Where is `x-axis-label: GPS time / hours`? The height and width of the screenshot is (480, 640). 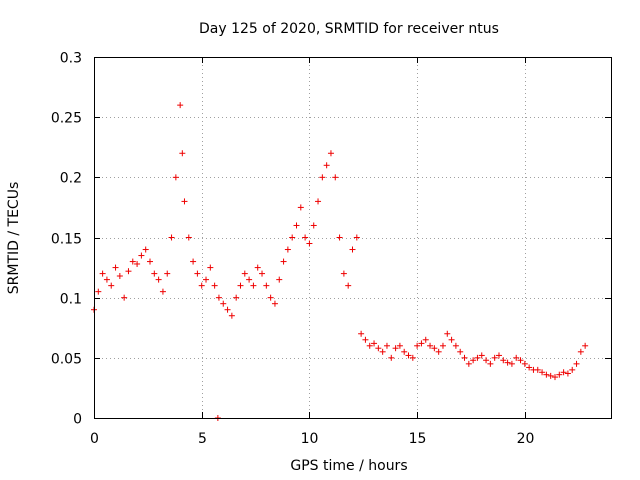 x-axis-label: GPS time / hours is located at coordinates (348, 466).